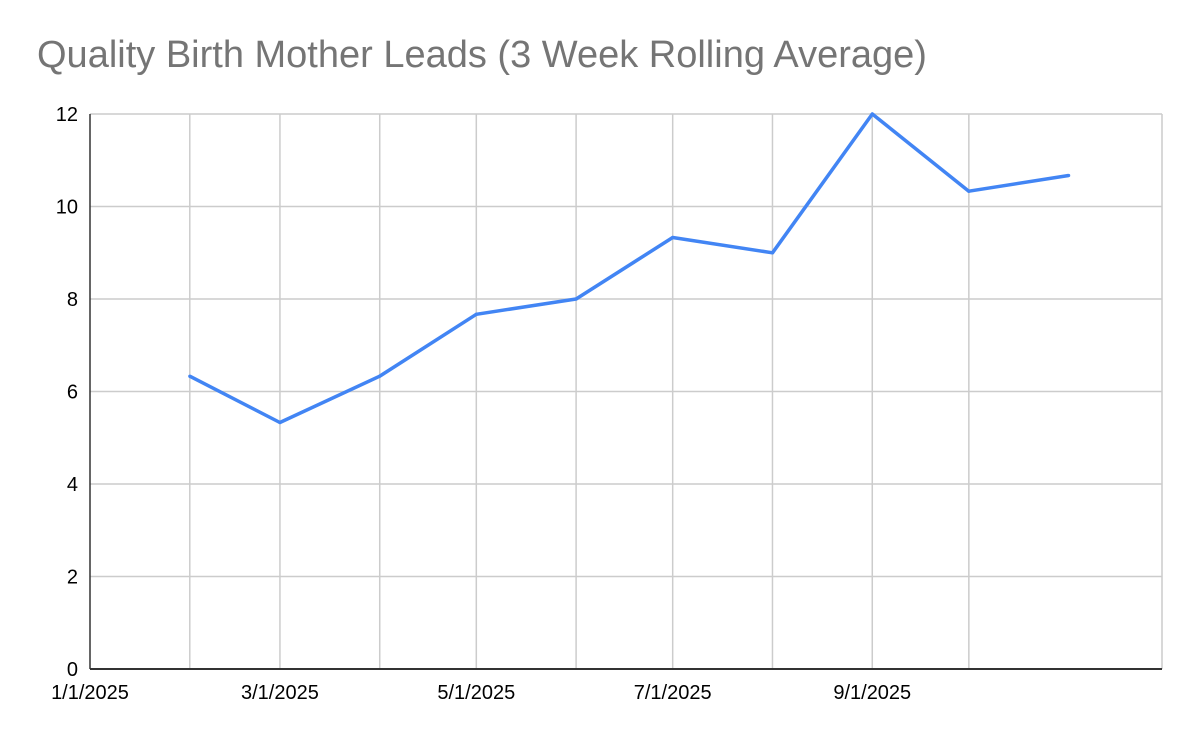 The height and width of the screenshot is (742, 1200). What do you see at coordinates (90, 693) in the screenshot?
I see `x-tick-label: 1/1/2025` at bounding box center [90, 693].